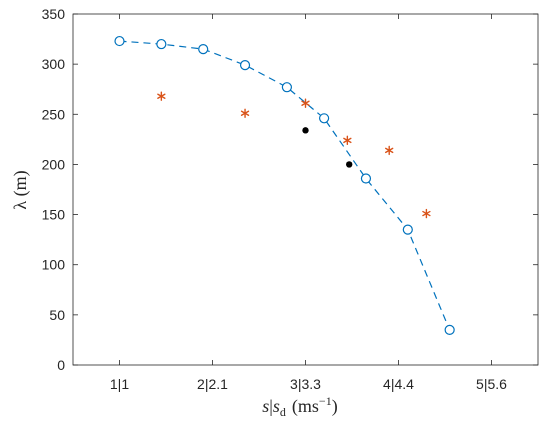  What do you see at coordinates (276, 406) in the screenshot?
I see `x-label-sd: s` at bounding box center [276, 406].